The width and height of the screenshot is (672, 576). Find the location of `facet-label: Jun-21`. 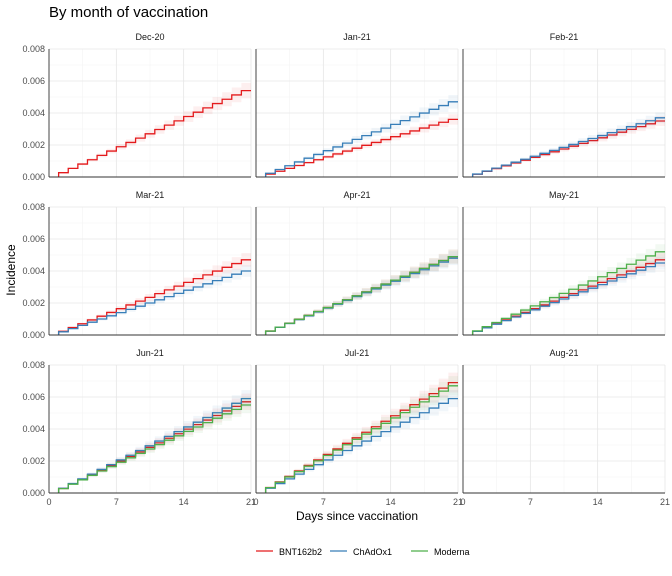

facet-label: Jun-21 is located at coordinates (150, 353).